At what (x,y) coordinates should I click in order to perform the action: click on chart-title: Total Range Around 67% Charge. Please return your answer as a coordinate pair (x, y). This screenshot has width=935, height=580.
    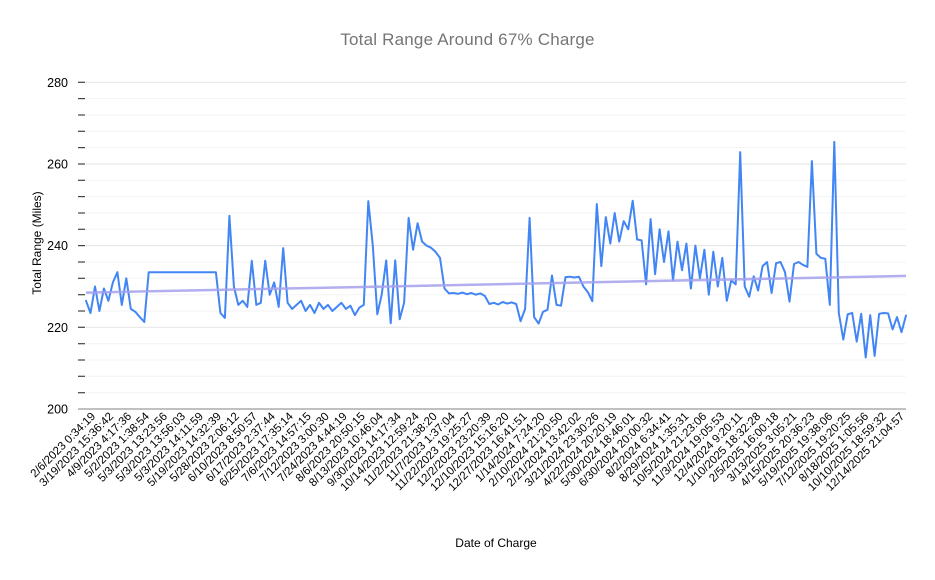
    Looking at the image, I should click on (467, 39).